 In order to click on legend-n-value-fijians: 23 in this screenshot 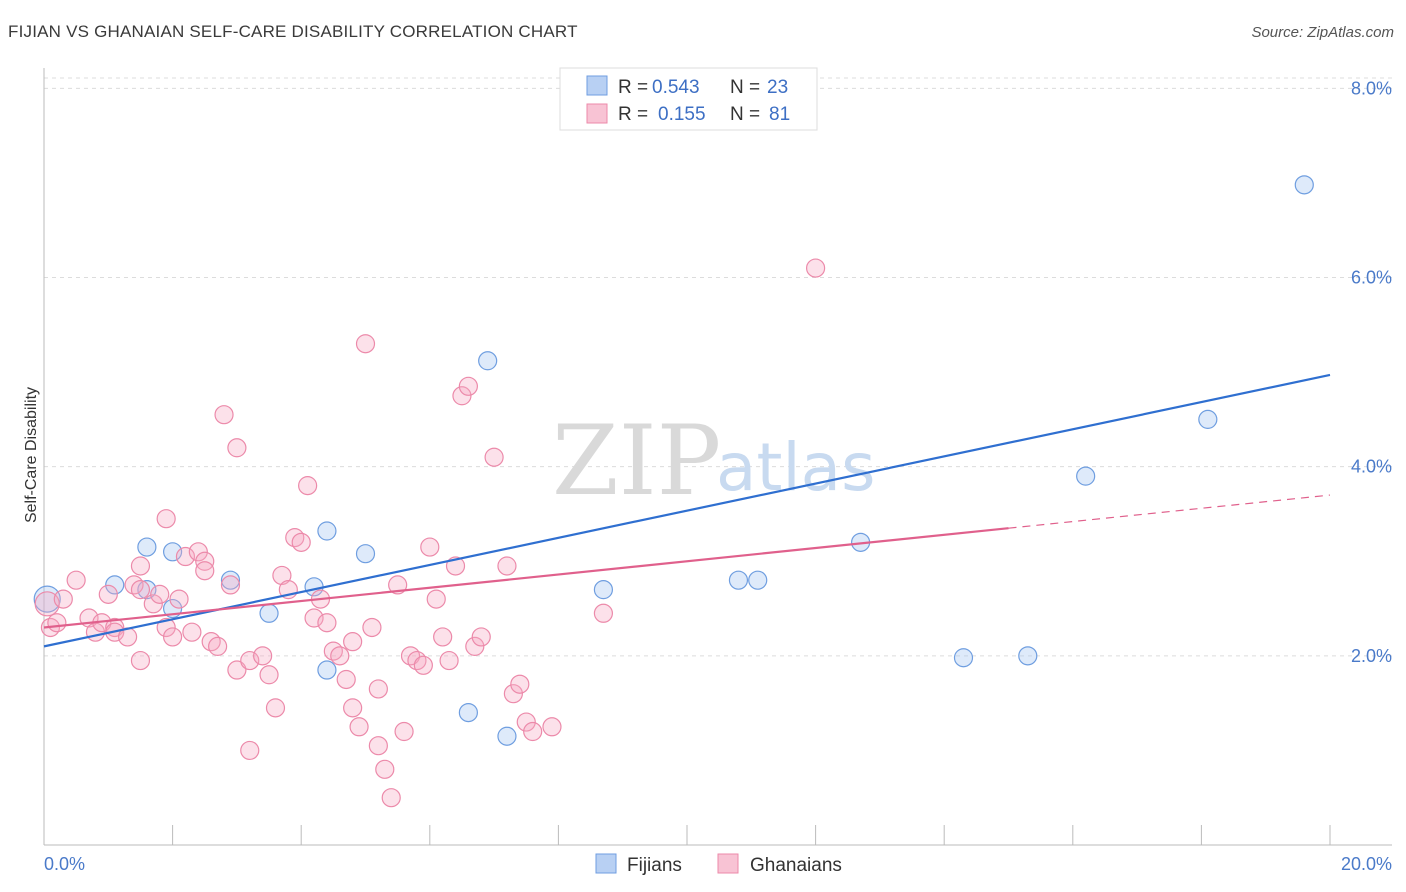, I will do `click(777, 87)`.